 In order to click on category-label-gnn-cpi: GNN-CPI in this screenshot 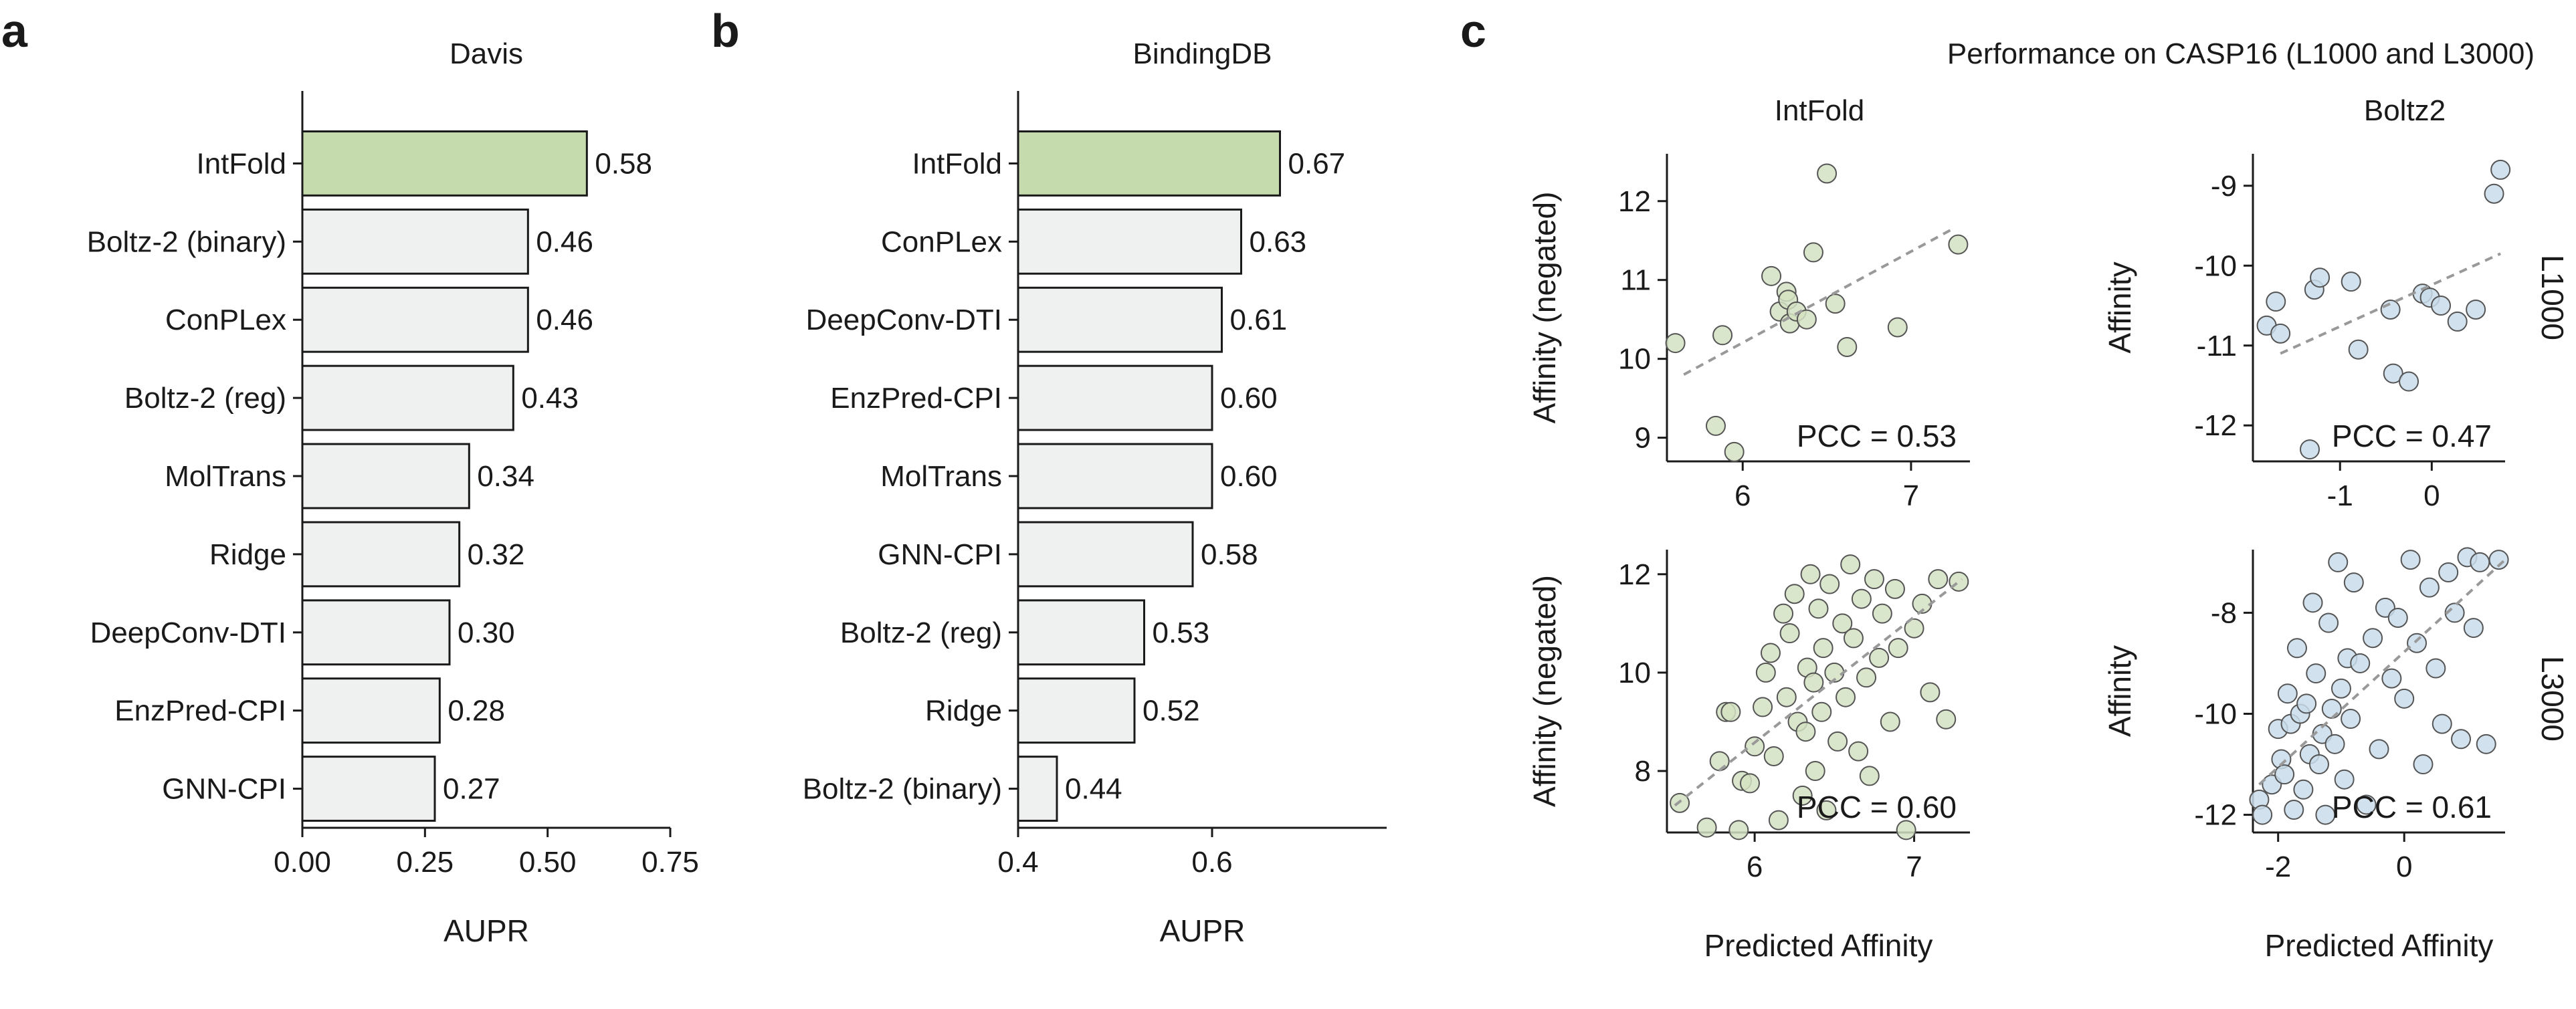, I will do `click(940, 554)`.